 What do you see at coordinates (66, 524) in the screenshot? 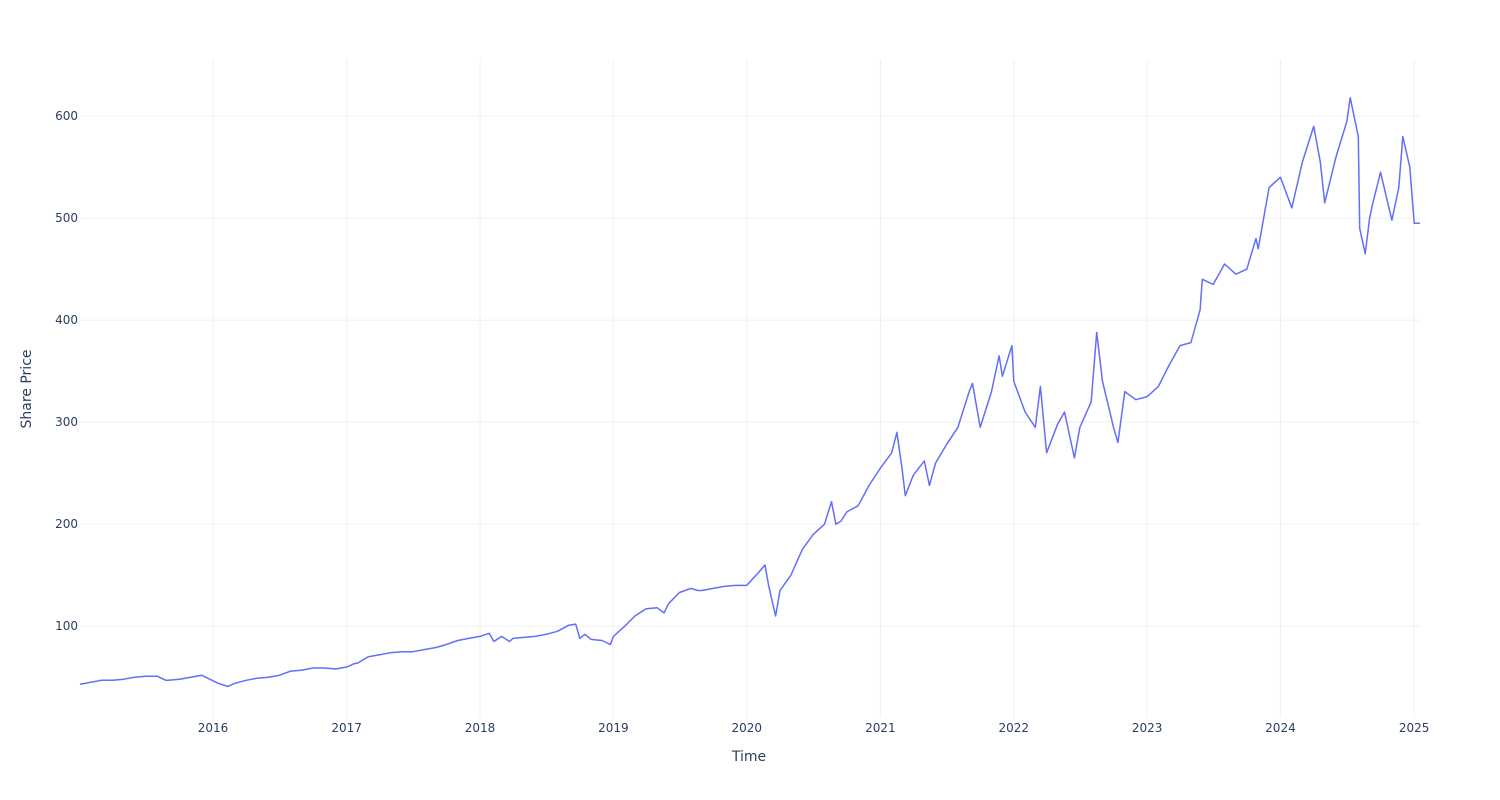
I see `y-tick-label: 200` at bounding box center [66, 524].